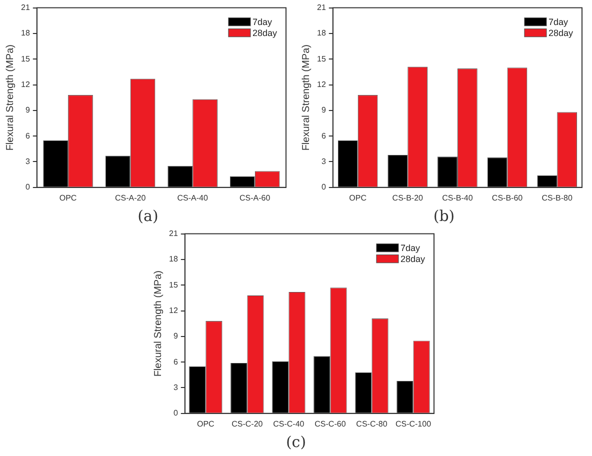  I want to click on x-tick-label: CS-C-40, so click(289, 423).